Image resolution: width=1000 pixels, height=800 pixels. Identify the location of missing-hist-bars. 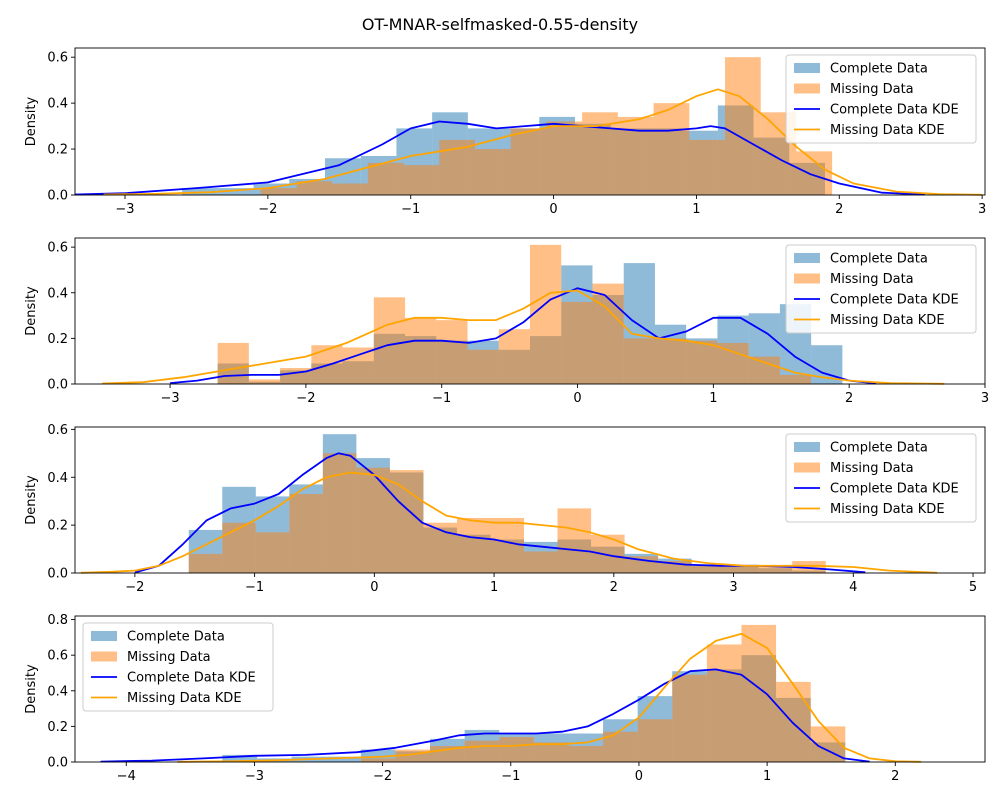
(514, 314).